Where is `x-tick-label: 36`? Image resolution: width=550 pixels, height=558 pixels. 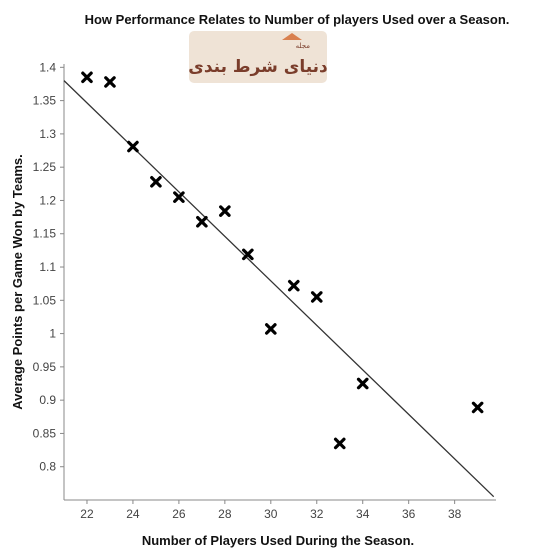
x-tick-label: 36 is located at coordinates (409, 514).